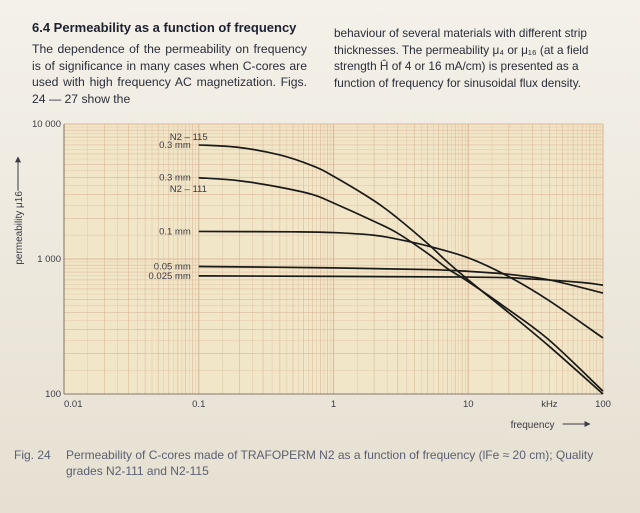 This screenshot has width=640, height=513. What do you see at coordinates (603, 404) in the screenshot?
I see `x-tick-label: 100` at bounding box center [603, 404].